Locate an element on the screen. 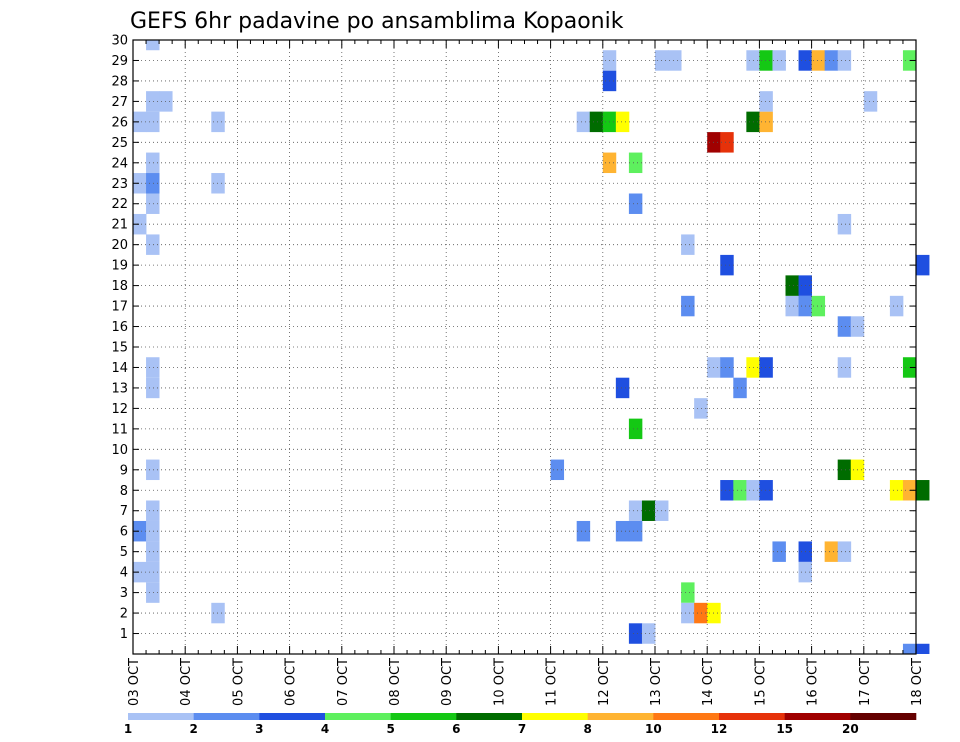 The width and height of the screenshot is (960, 742). chart-title: GEFS 6hr padavine po ansamblima Kopaonik is located at coordinates (377, 21).